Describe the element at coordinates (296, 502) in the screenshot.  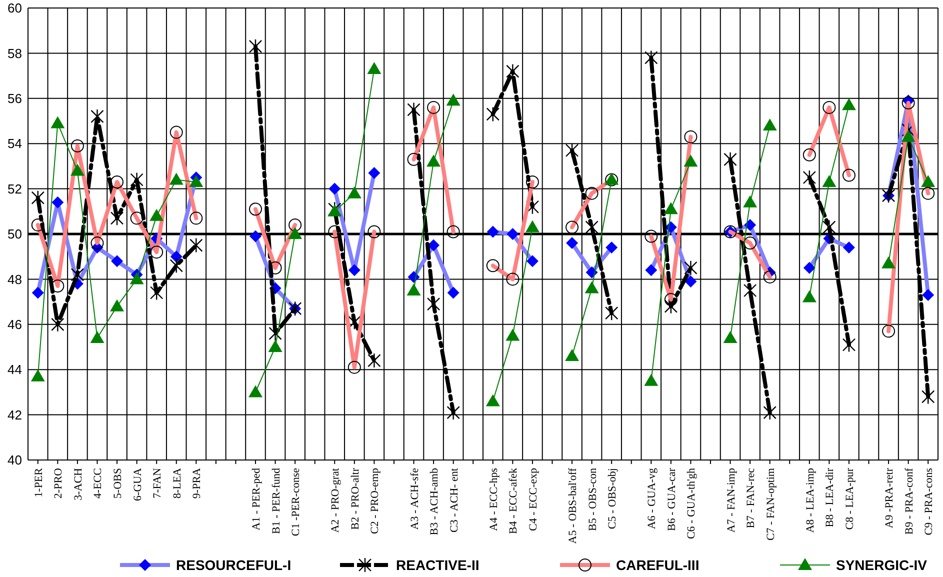
I see `x-tick-label: C1 -PER-conse` at that location.